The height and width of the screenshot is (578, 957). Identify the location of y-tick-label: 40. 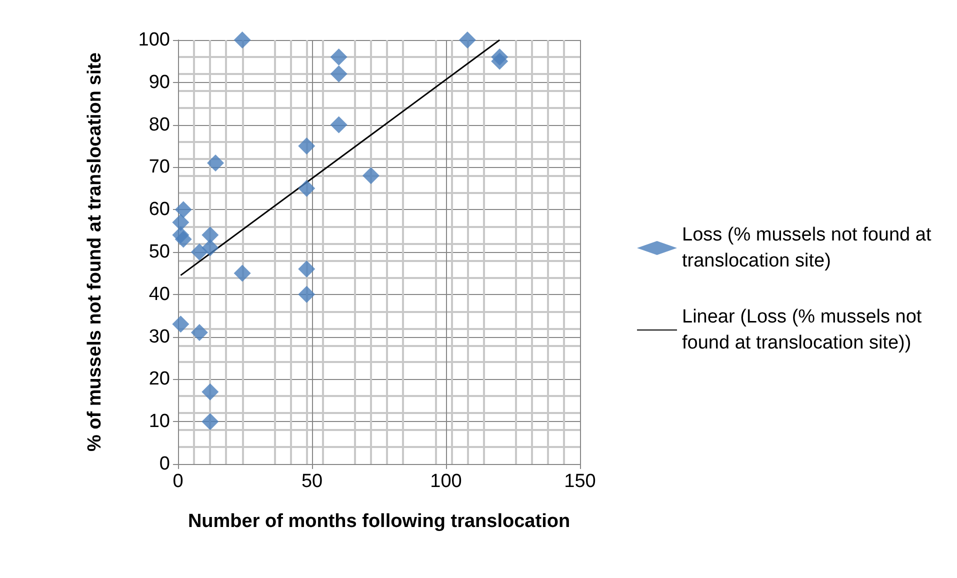
(159, 294).